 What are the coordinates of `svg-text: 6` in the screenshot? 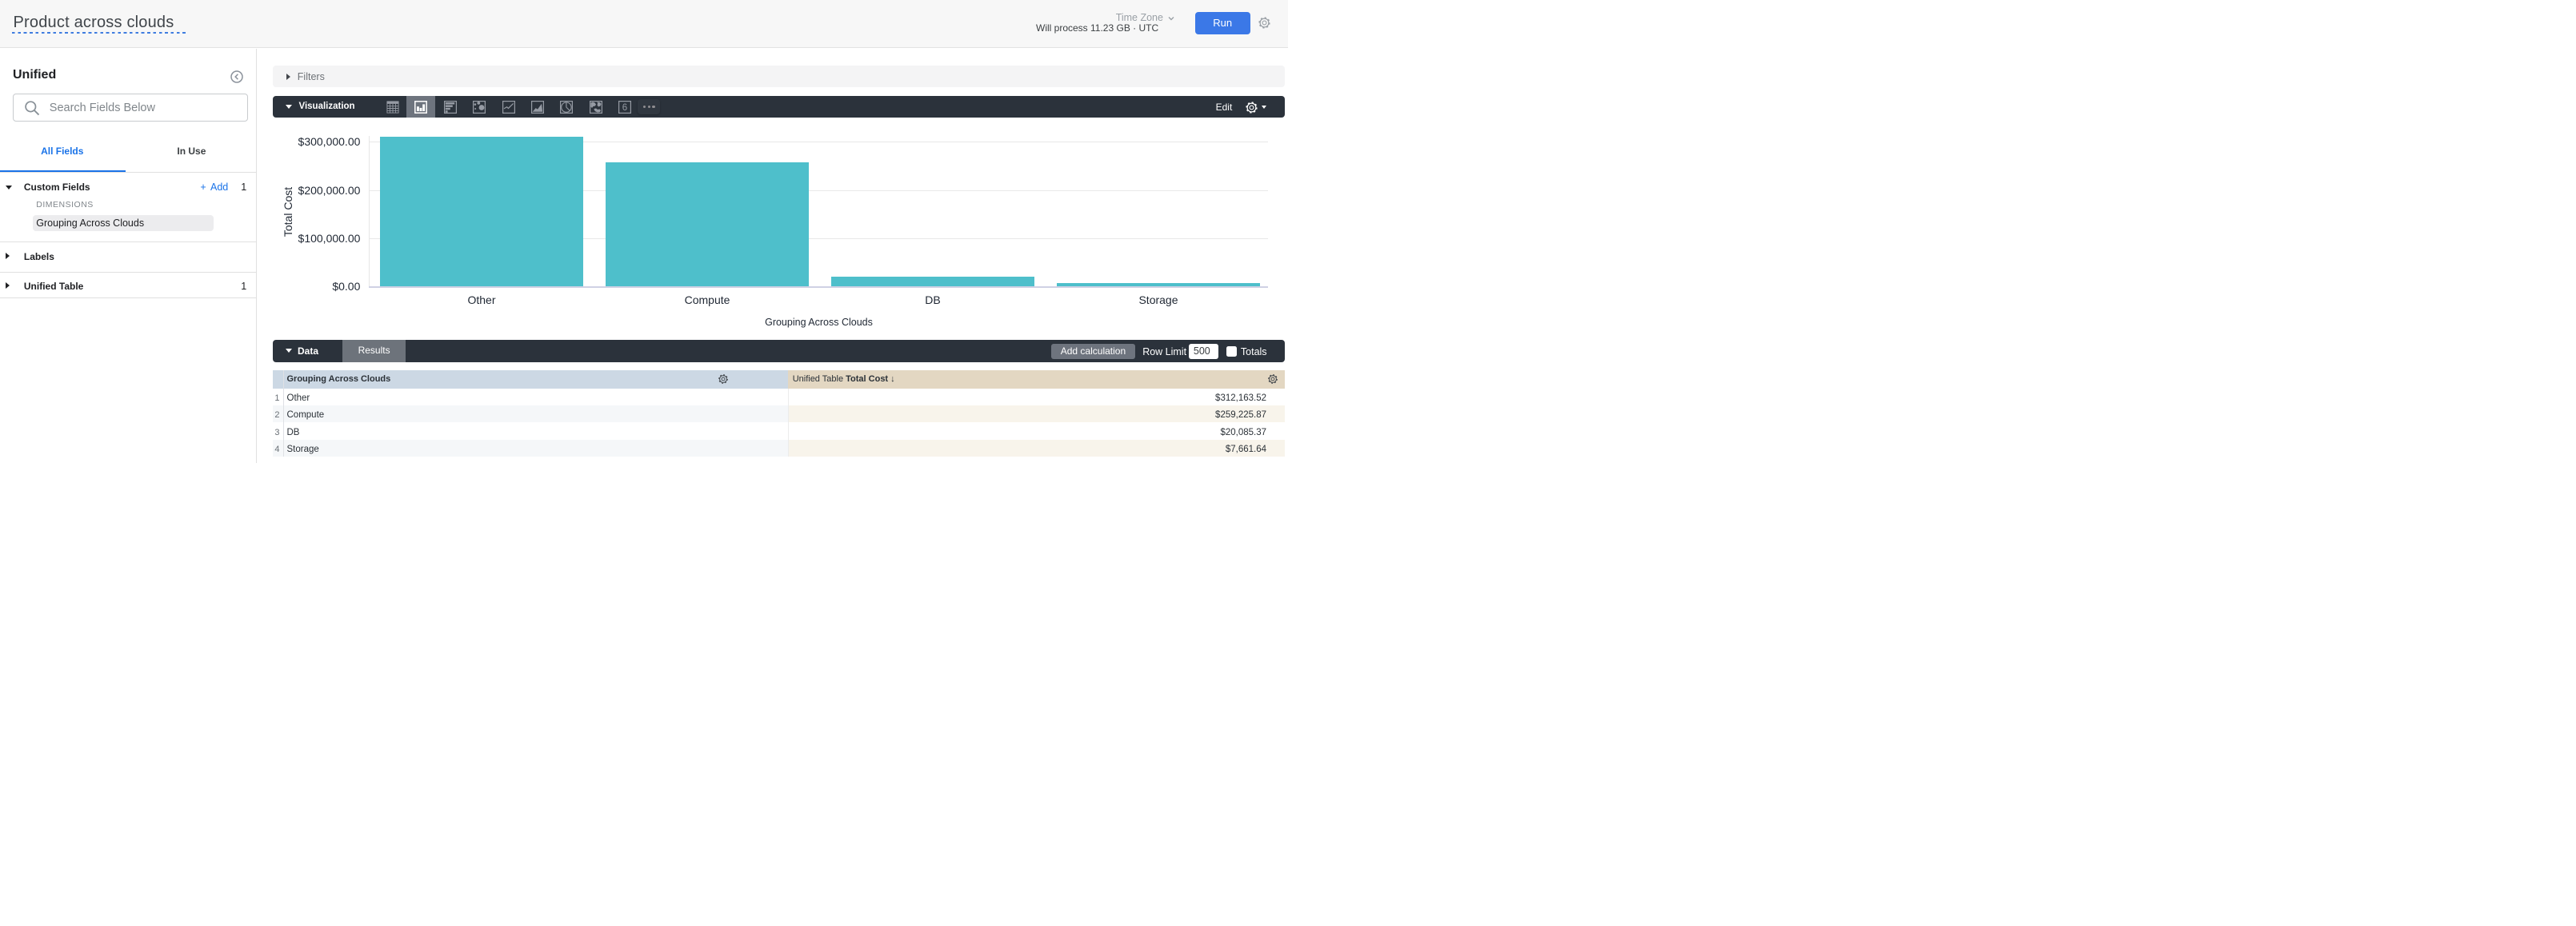 It's located at (624, 108).